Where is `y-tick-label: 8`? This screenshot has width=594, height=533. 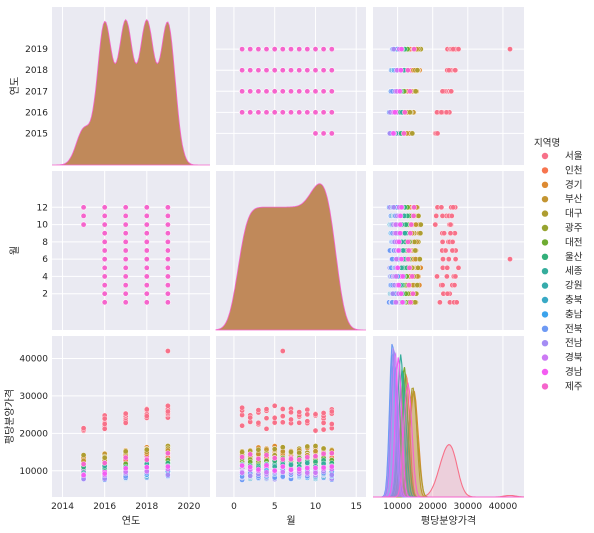
y-tick-label: 8 is located at coordinates (45, 243).